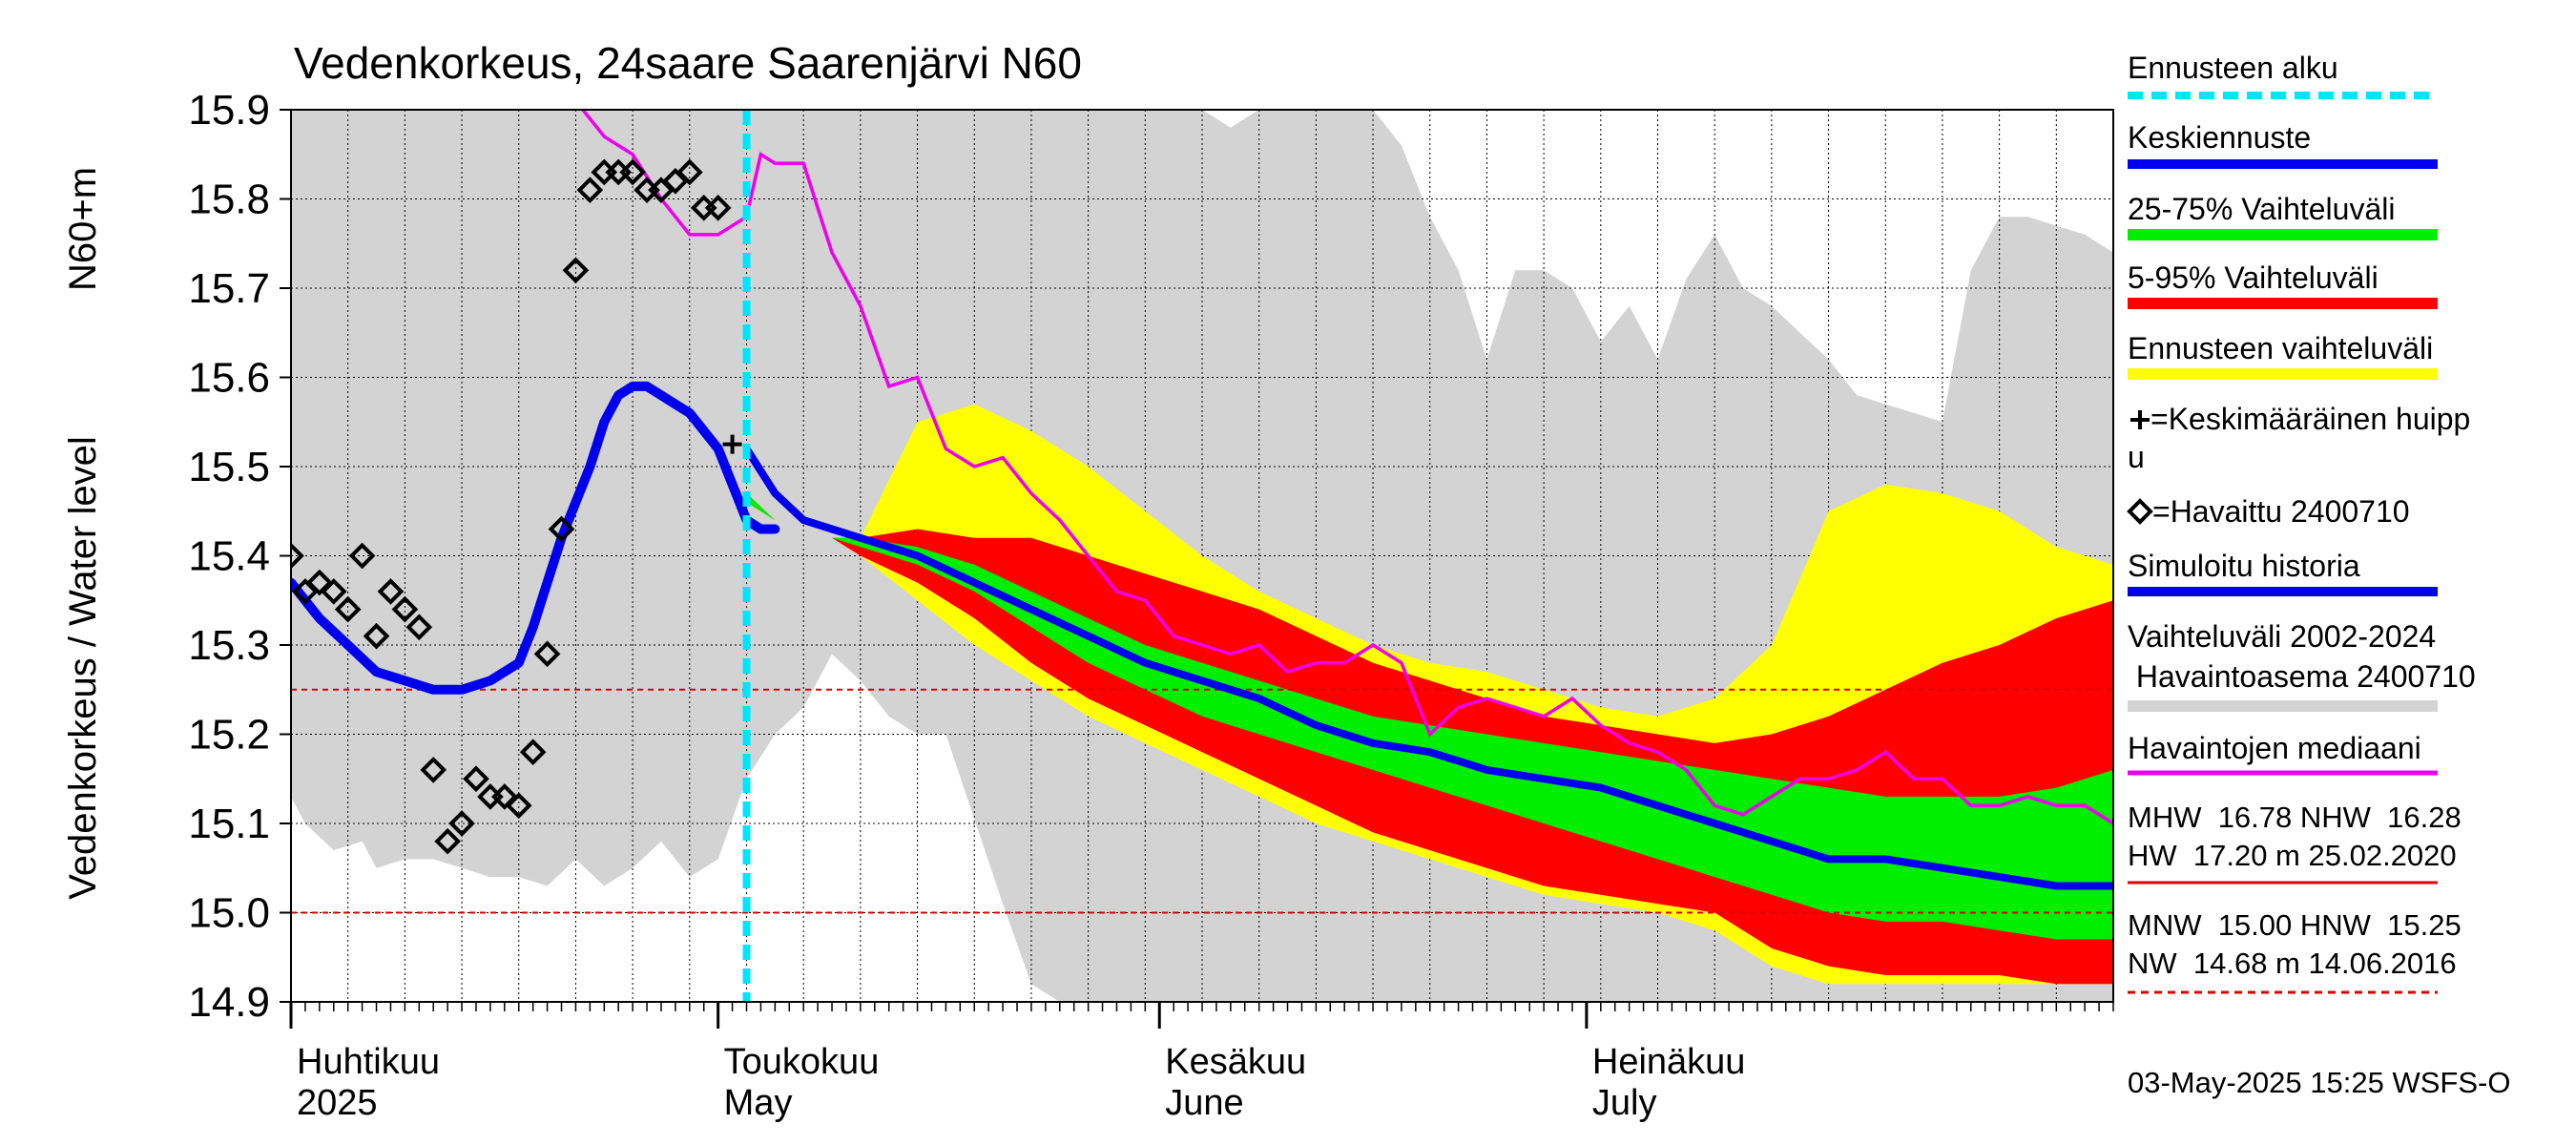  I want to click on x-month-sublabel: 2025, so click(337, 1103).